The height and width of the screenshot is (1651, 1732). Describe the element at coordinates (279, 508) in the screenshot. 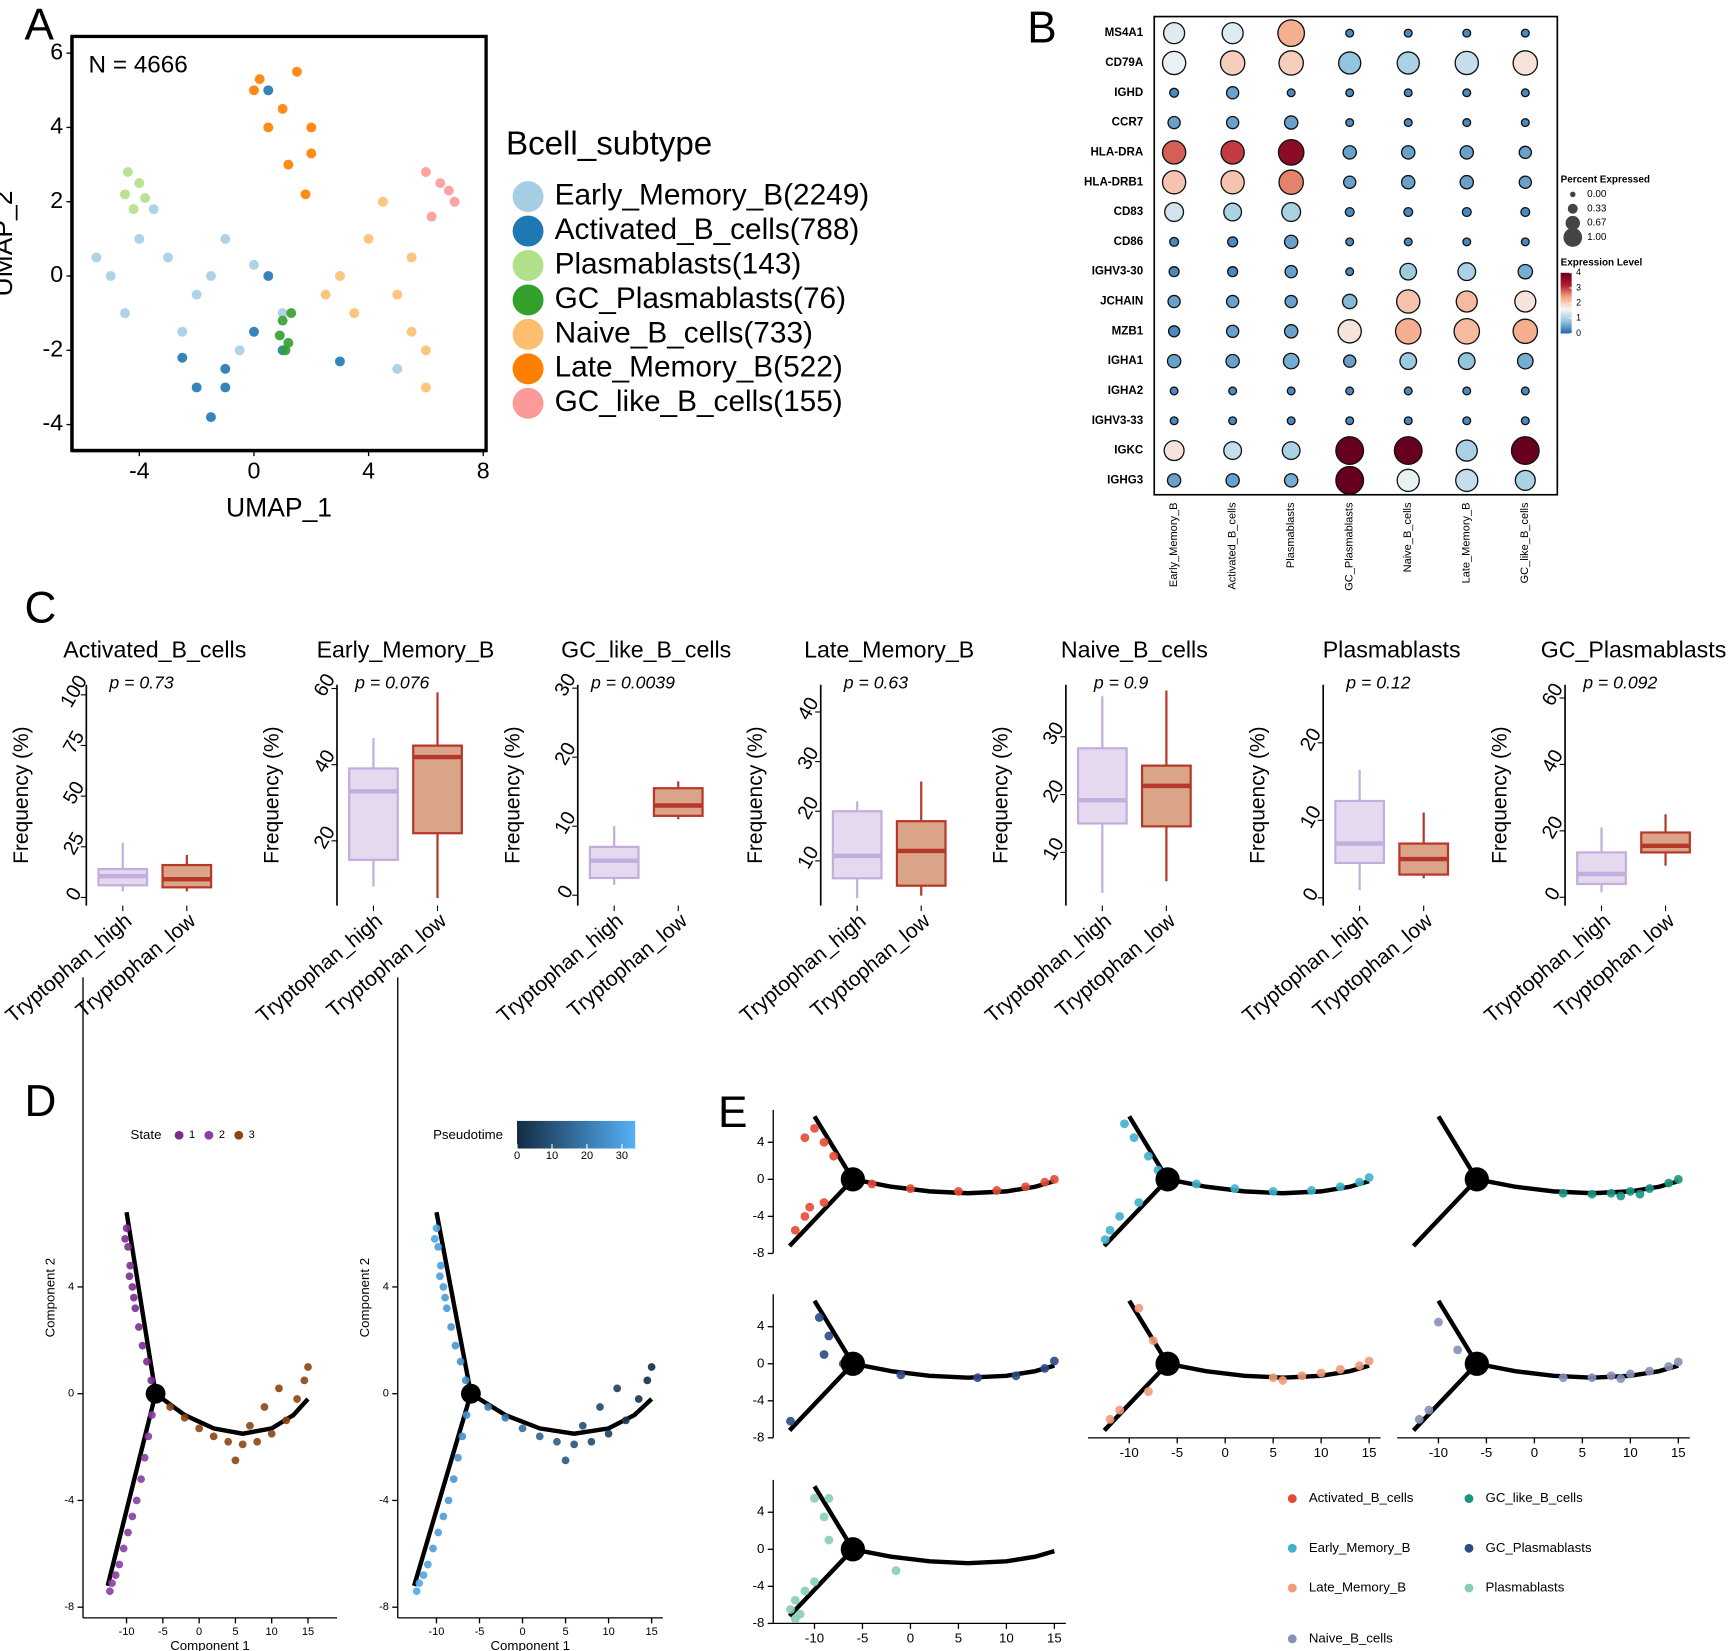

I see `x-axis-label: UMAP_1` at that location.